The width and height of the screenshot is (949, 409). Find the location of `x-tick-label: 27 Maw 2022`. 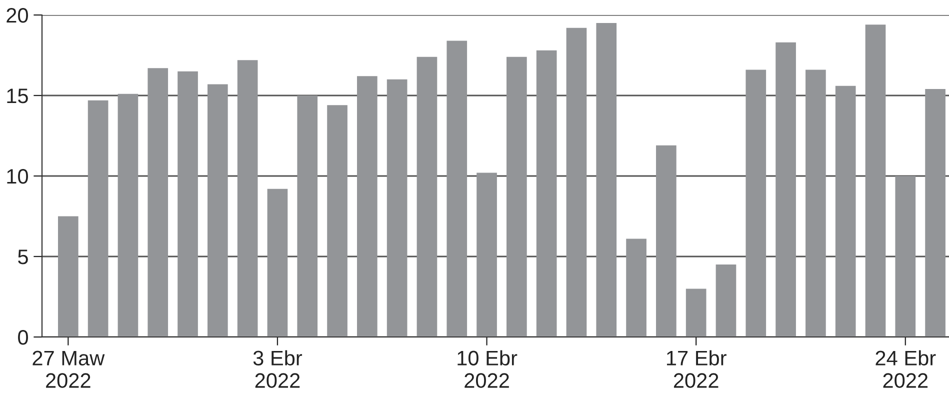

x-tick-label: 27 Maw 2022 is located at coordinates (68, 369).